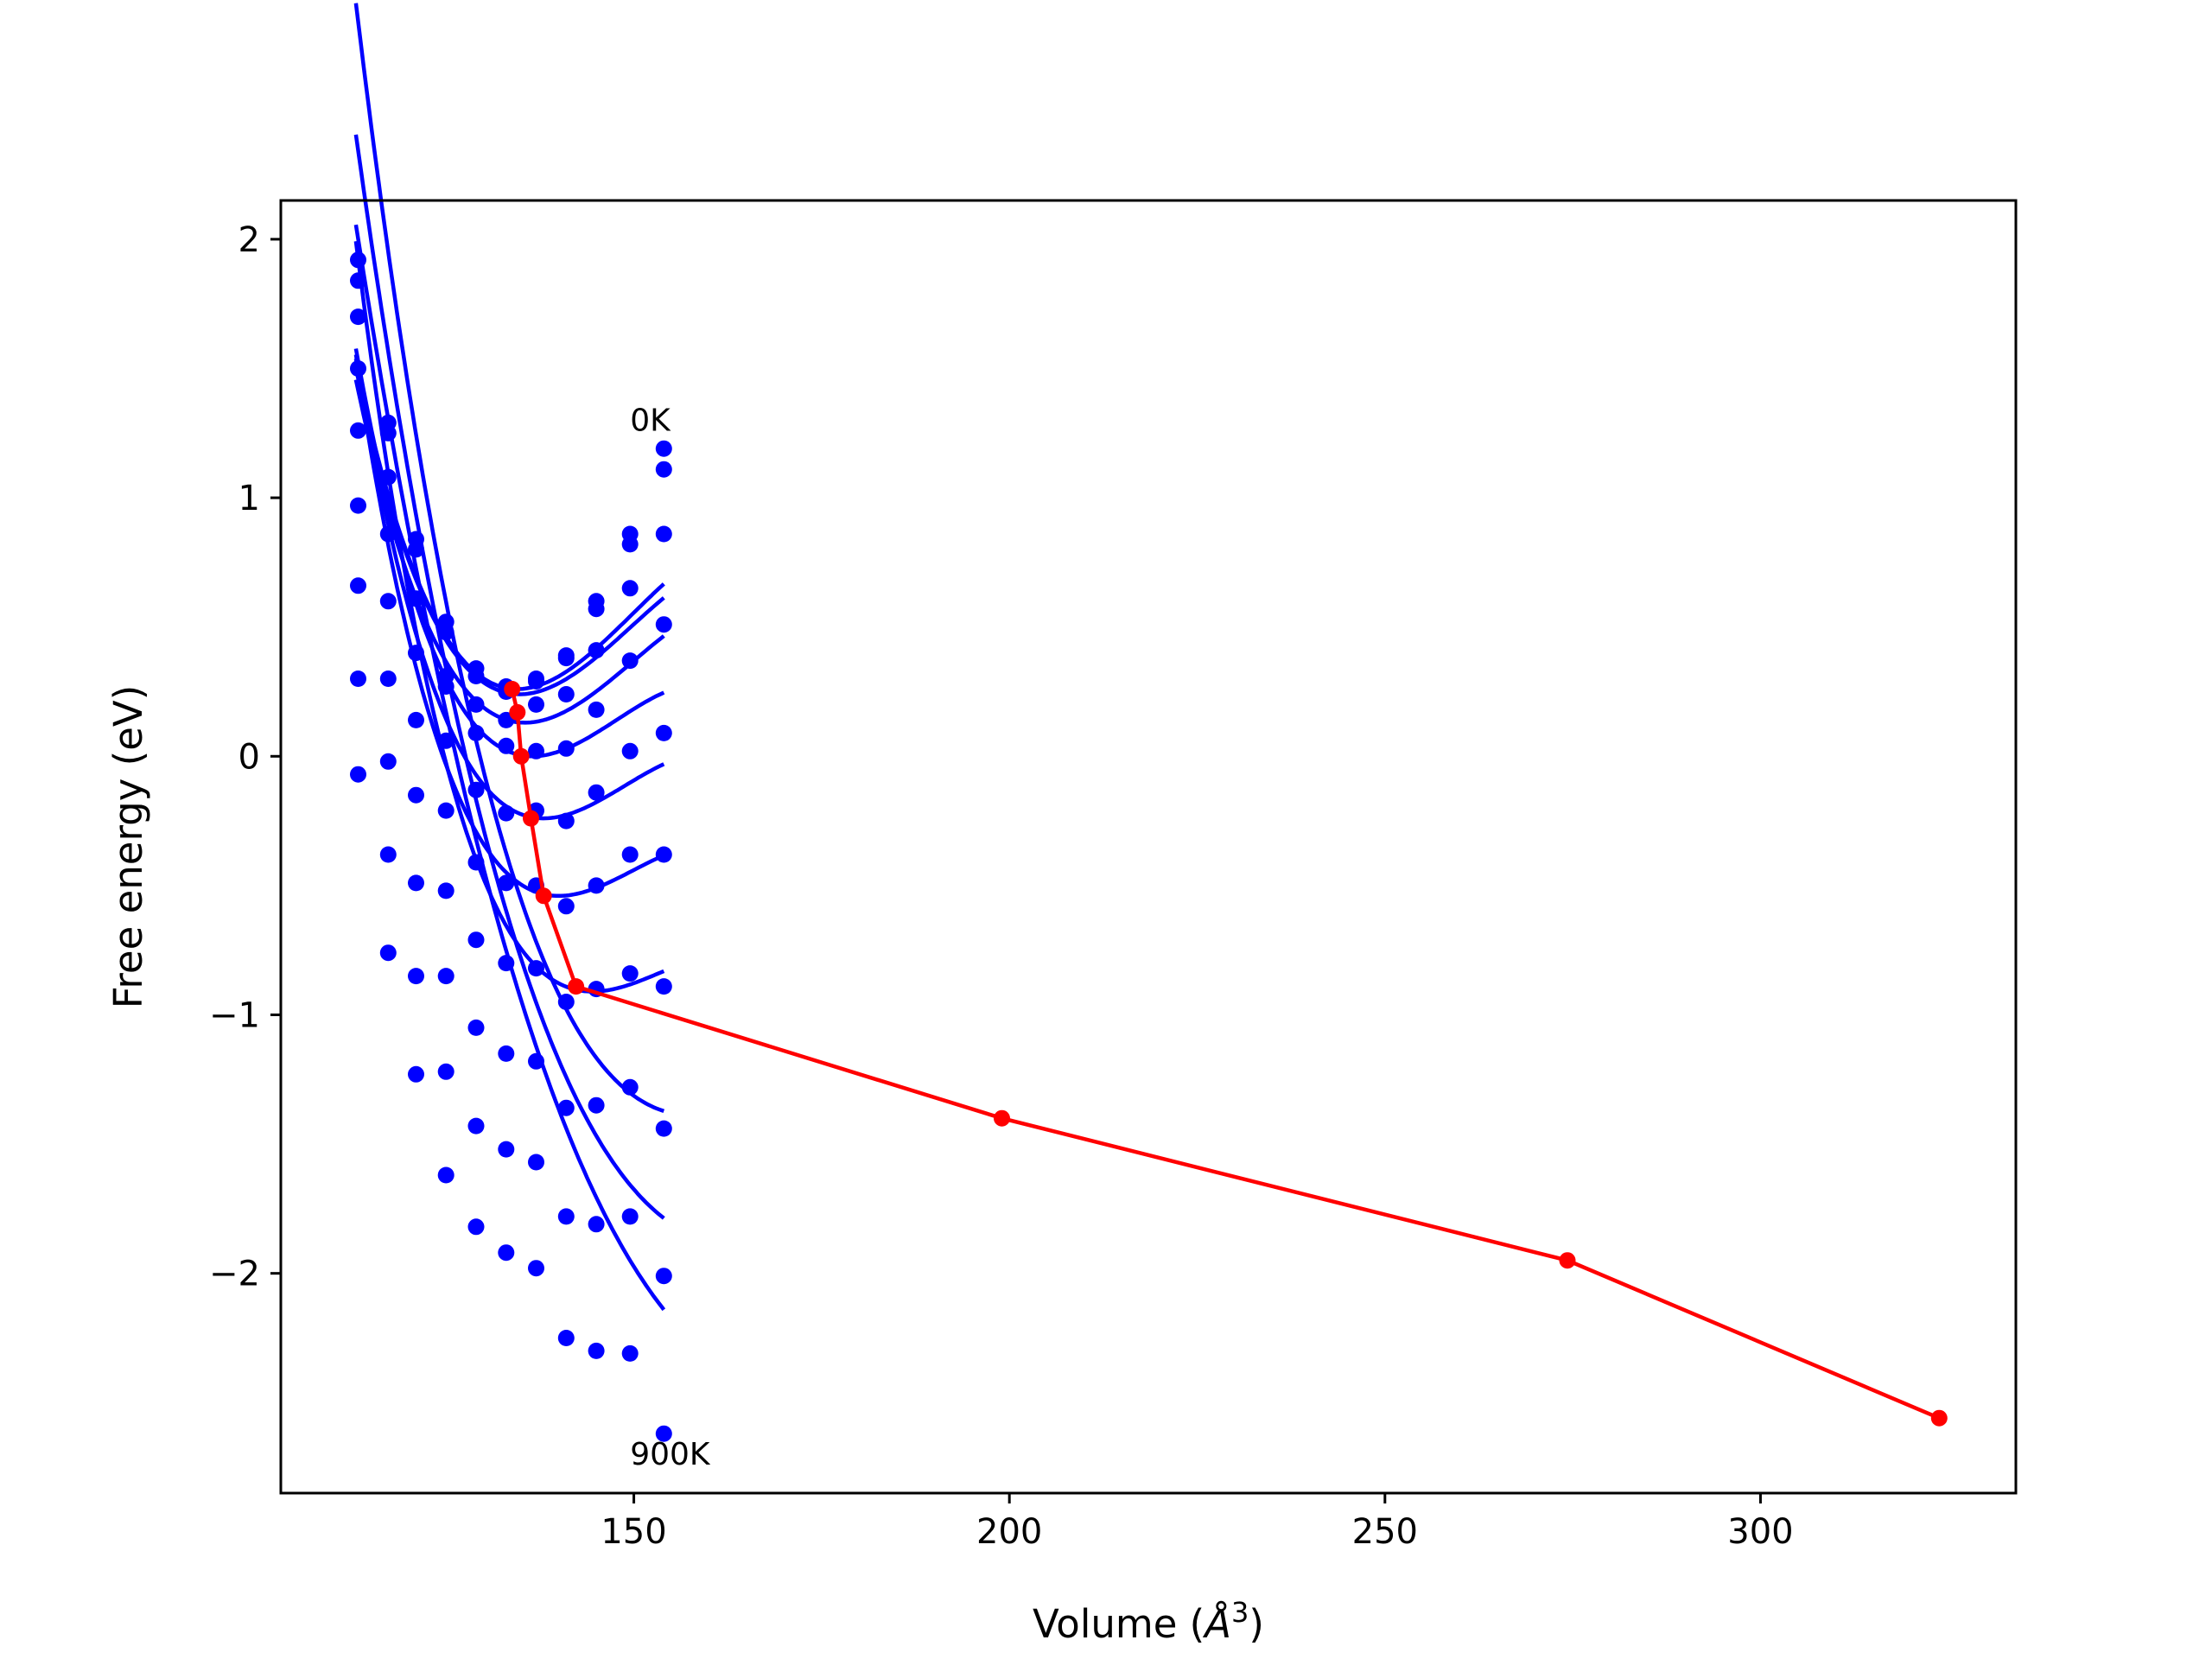 The image size is (2212, 1659). What do you see at coordinates (1119, 1624) in the screenshot?
I see `x-axis-label-prefix: Volume (` at bounding box center [1119, 1624].